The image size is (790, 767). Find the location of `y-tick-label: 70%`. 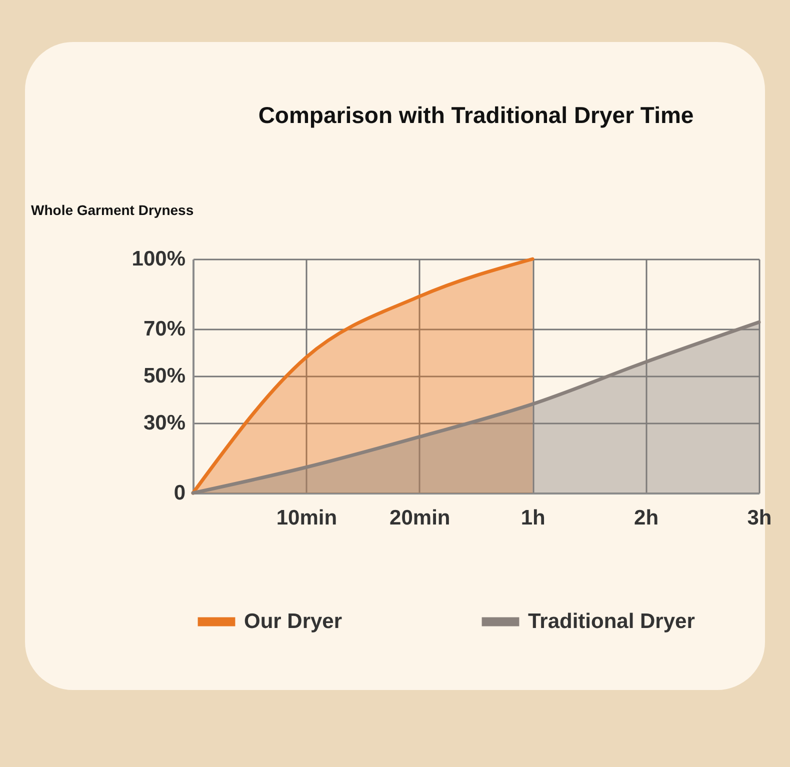

y-tick-label: 70% is located at coordinates (164, 329).